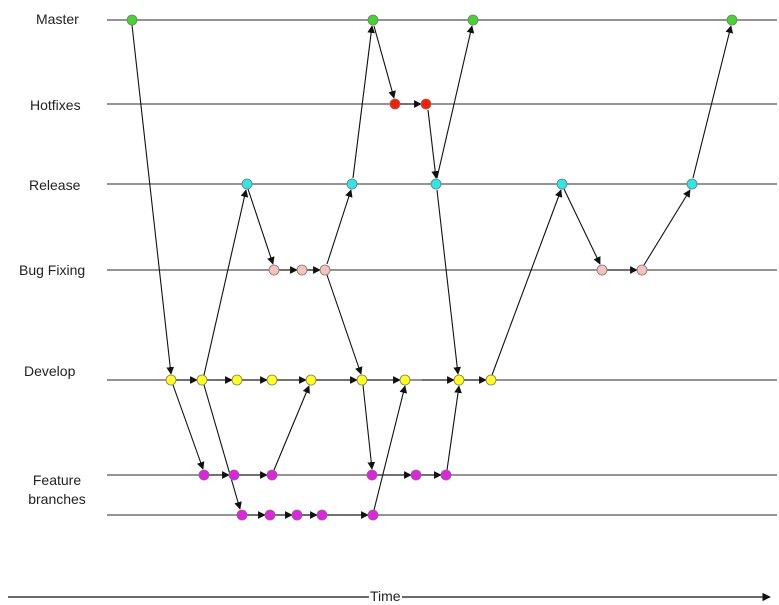 This screenshot has width=779, height=605. What do you see at coordinates (57, 499) in the screenshot?
I see `lane-label-feature-line2: branches` at bounding box center [57, 499].